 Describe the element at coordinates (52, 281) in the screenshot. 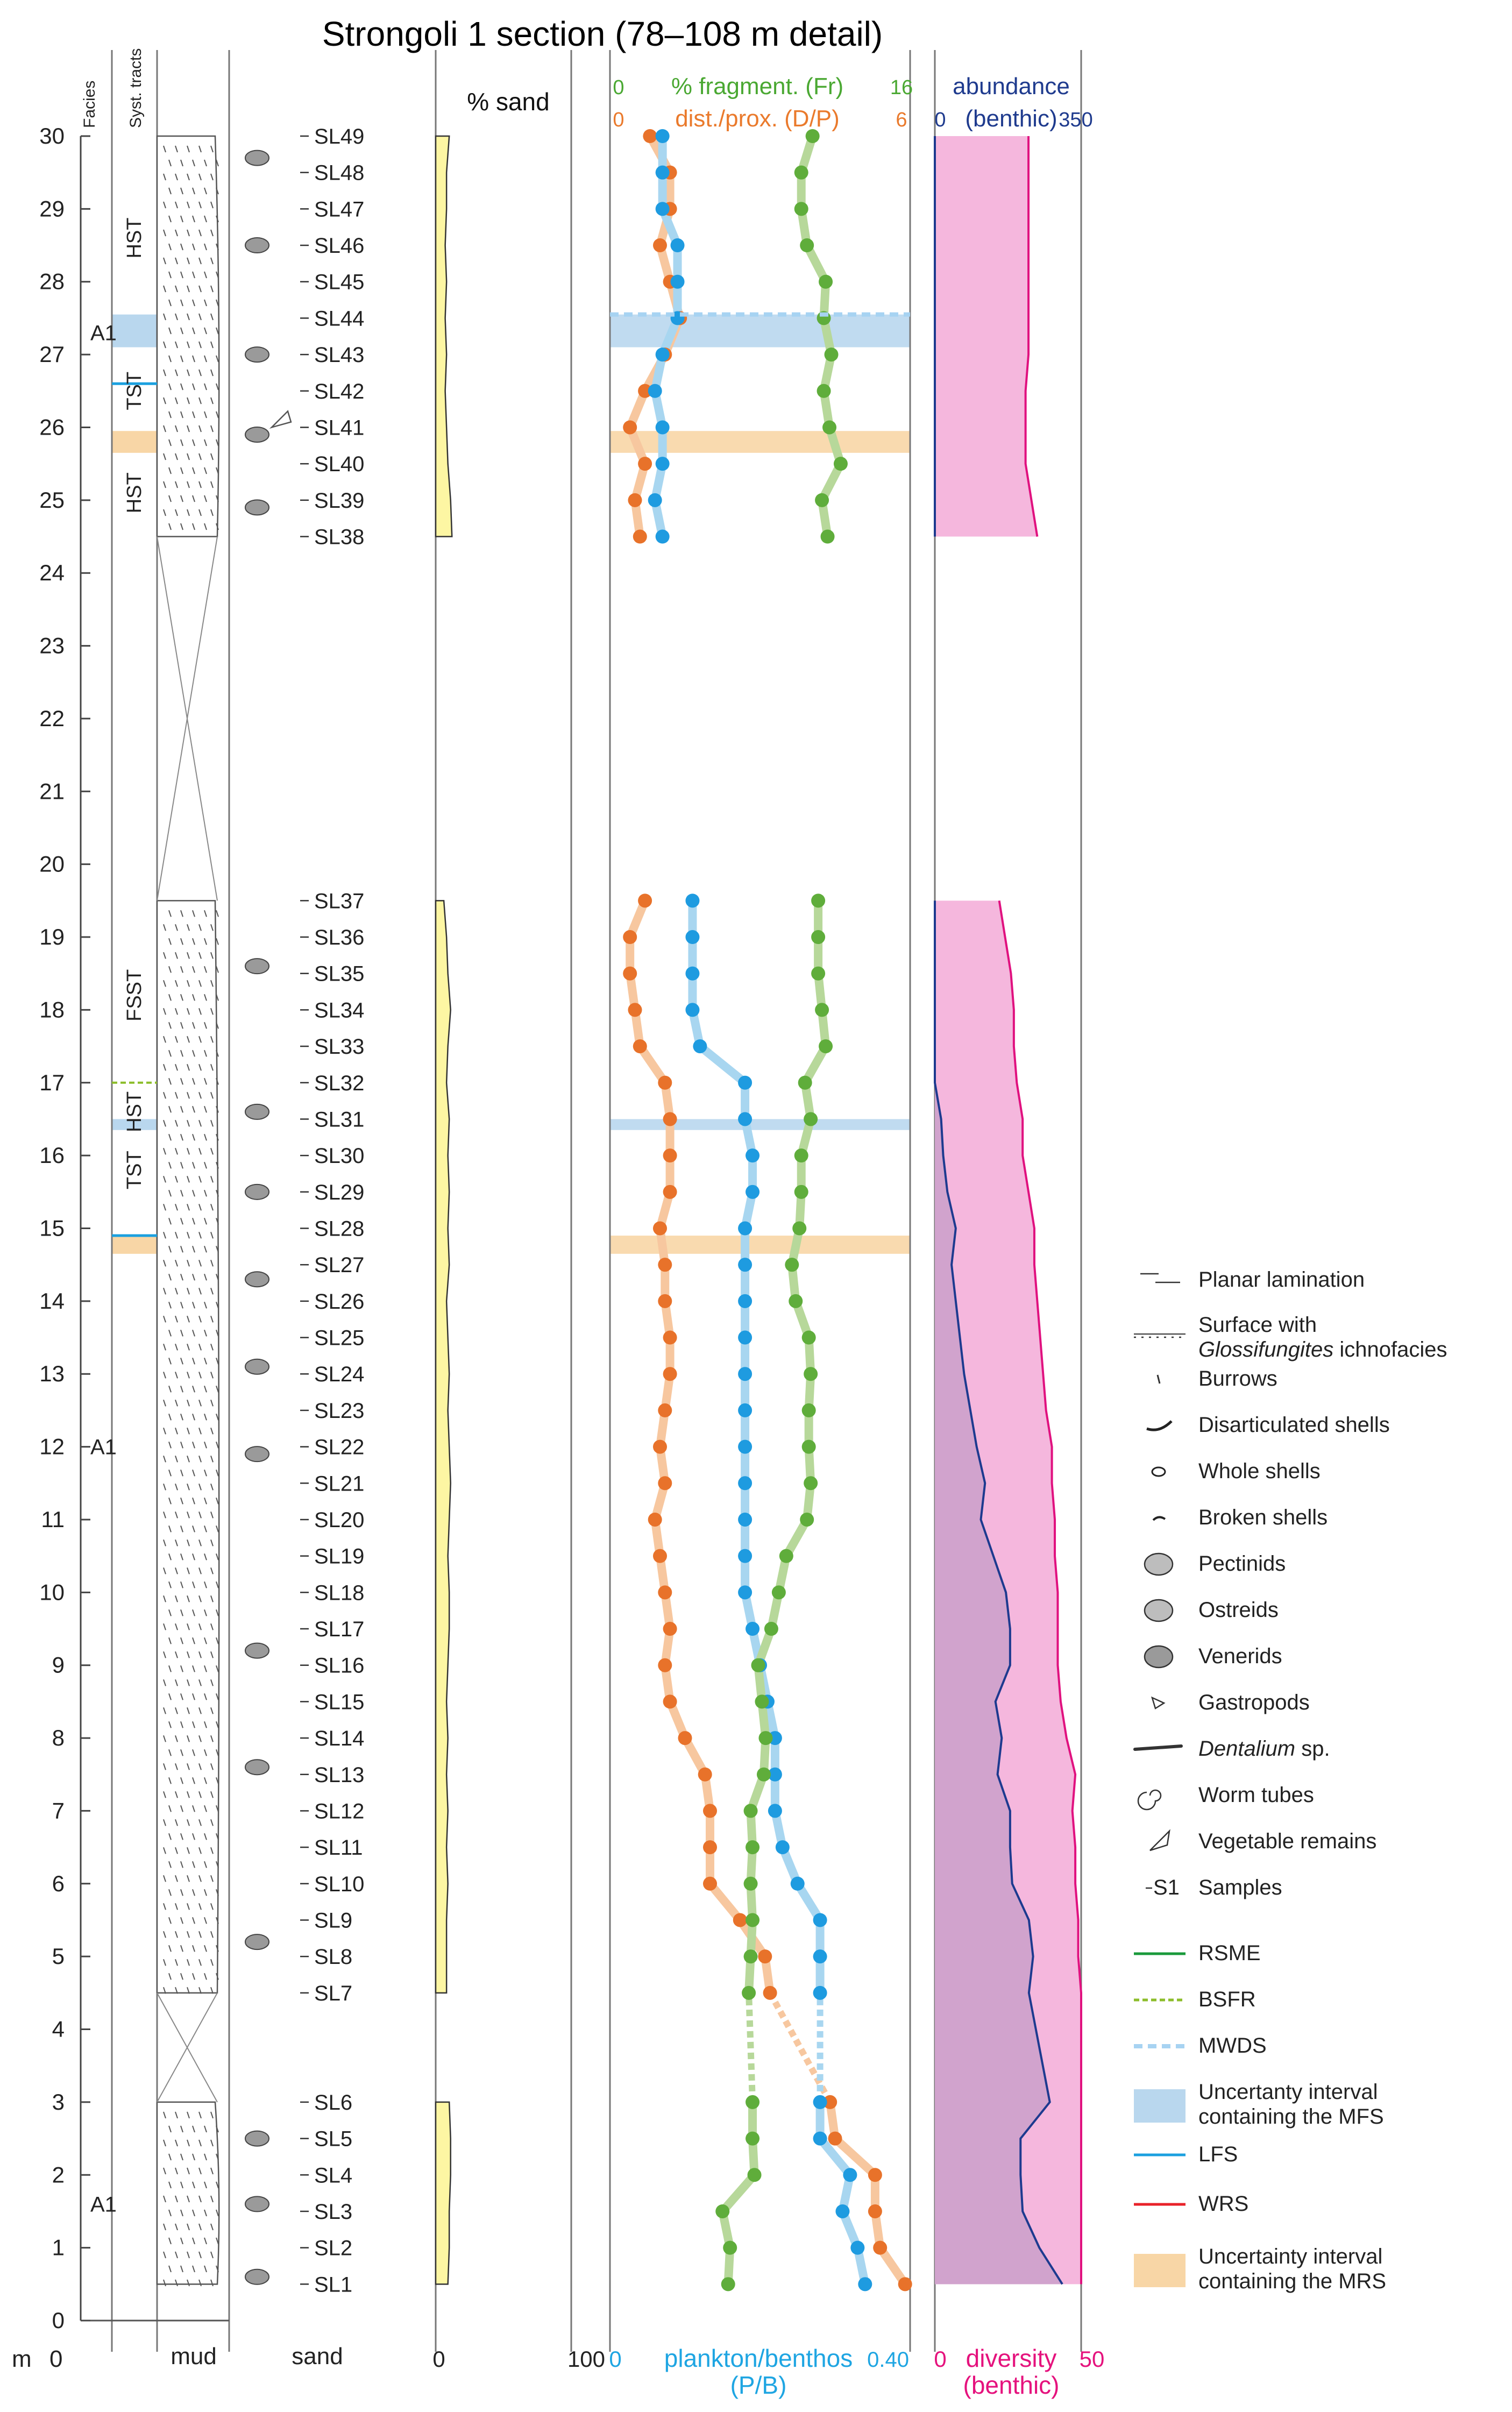

I see `depth-tick-label: 28` at that location.